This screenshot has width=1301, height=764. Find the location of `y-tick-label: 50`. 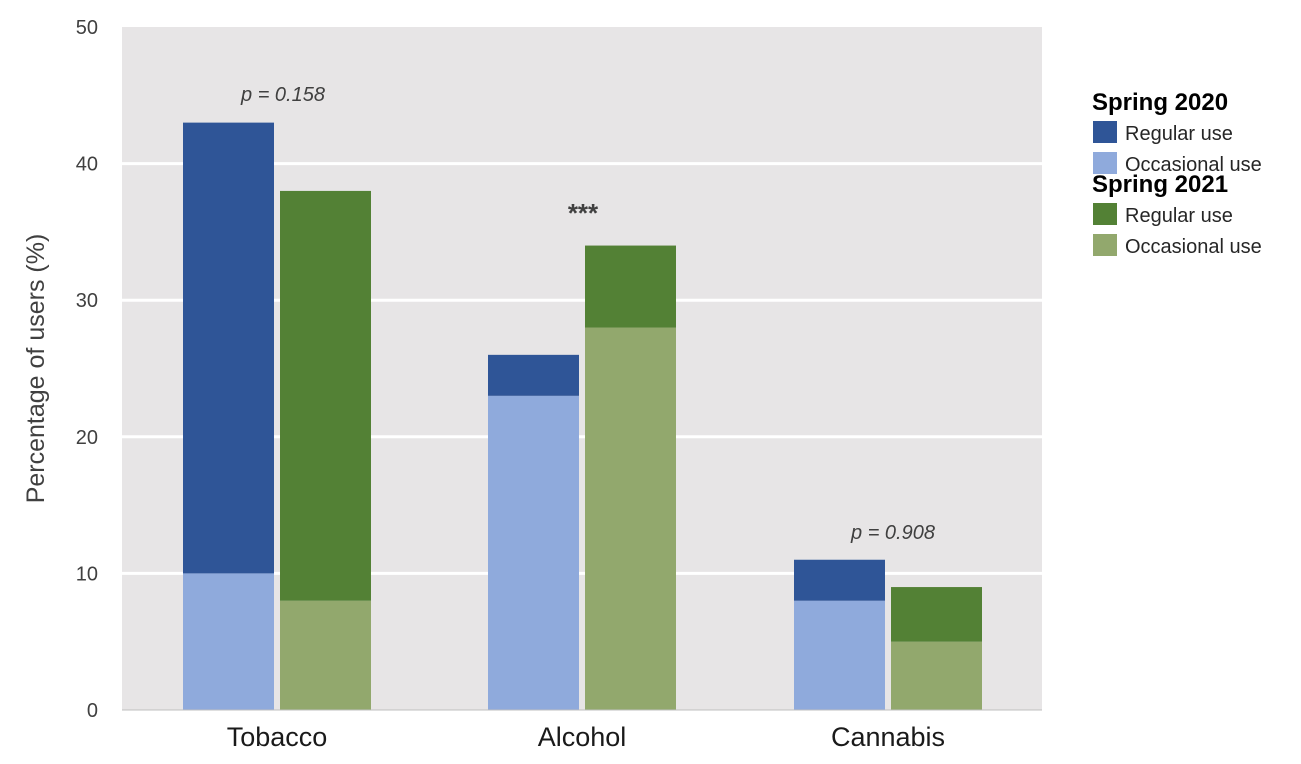

y-tick-label: 50 is located at coordinates (87, 28).